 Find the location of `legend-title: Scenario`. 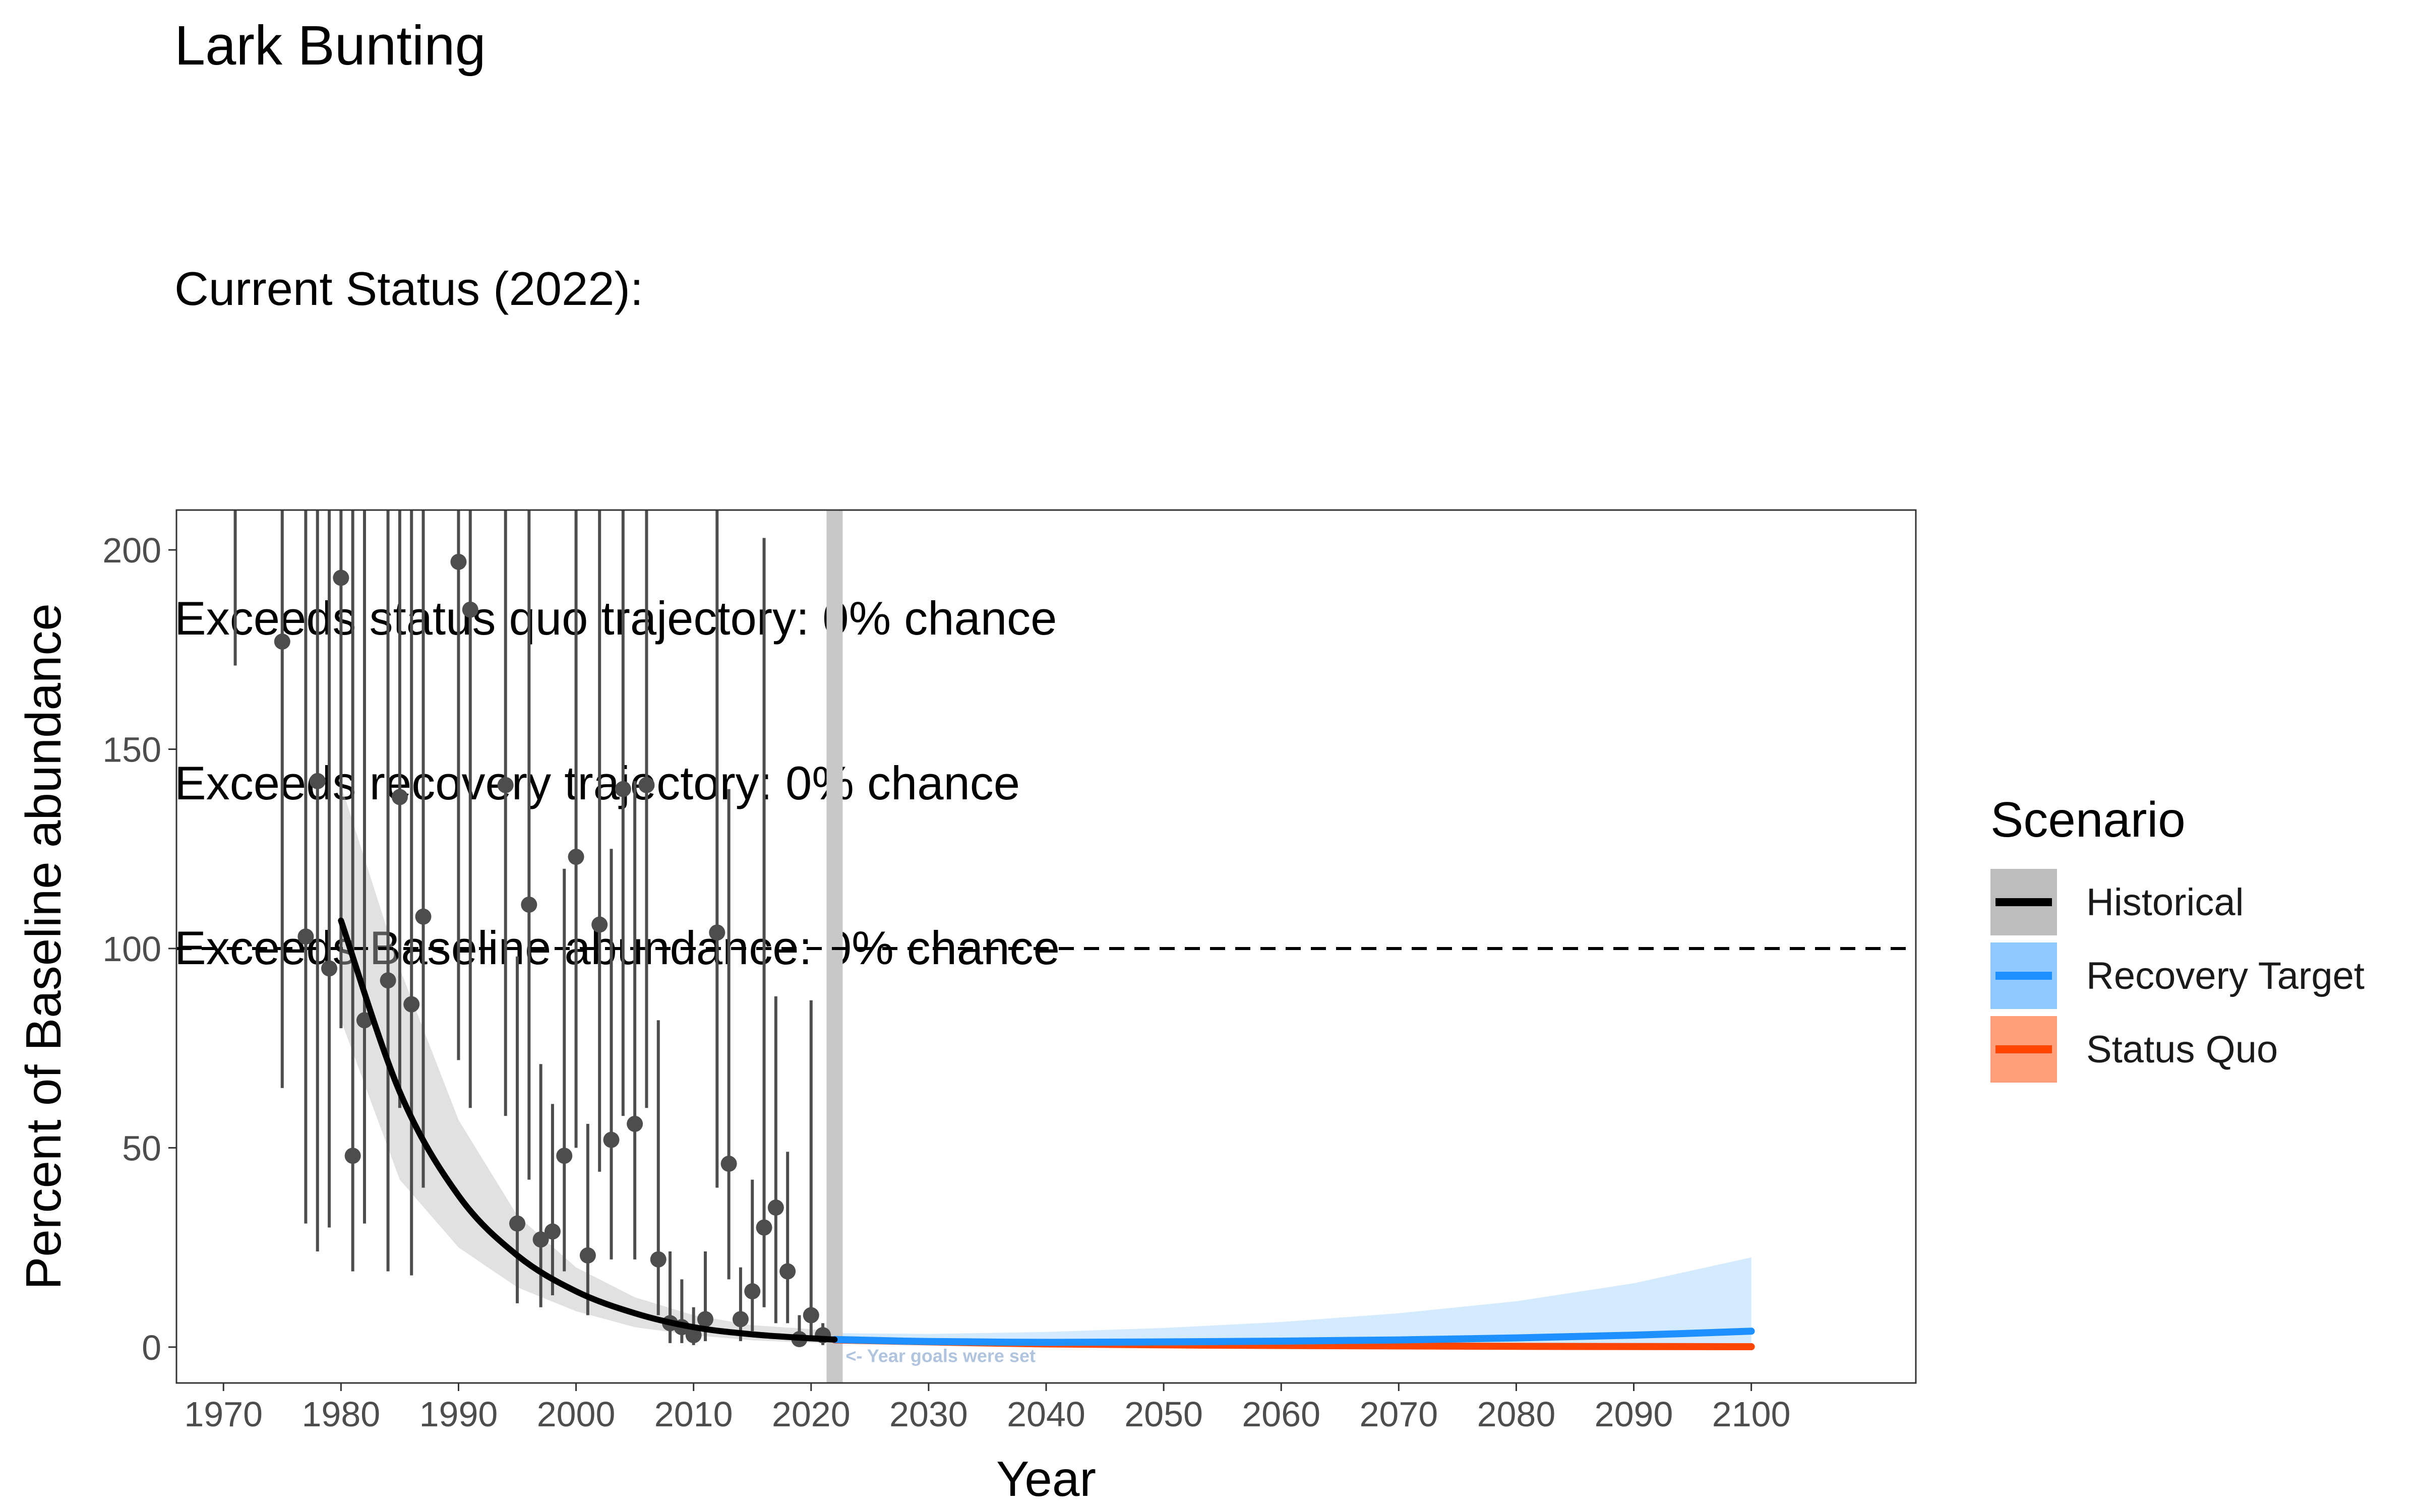

legend-title: Scenario is located at coordinates (2088, 820).